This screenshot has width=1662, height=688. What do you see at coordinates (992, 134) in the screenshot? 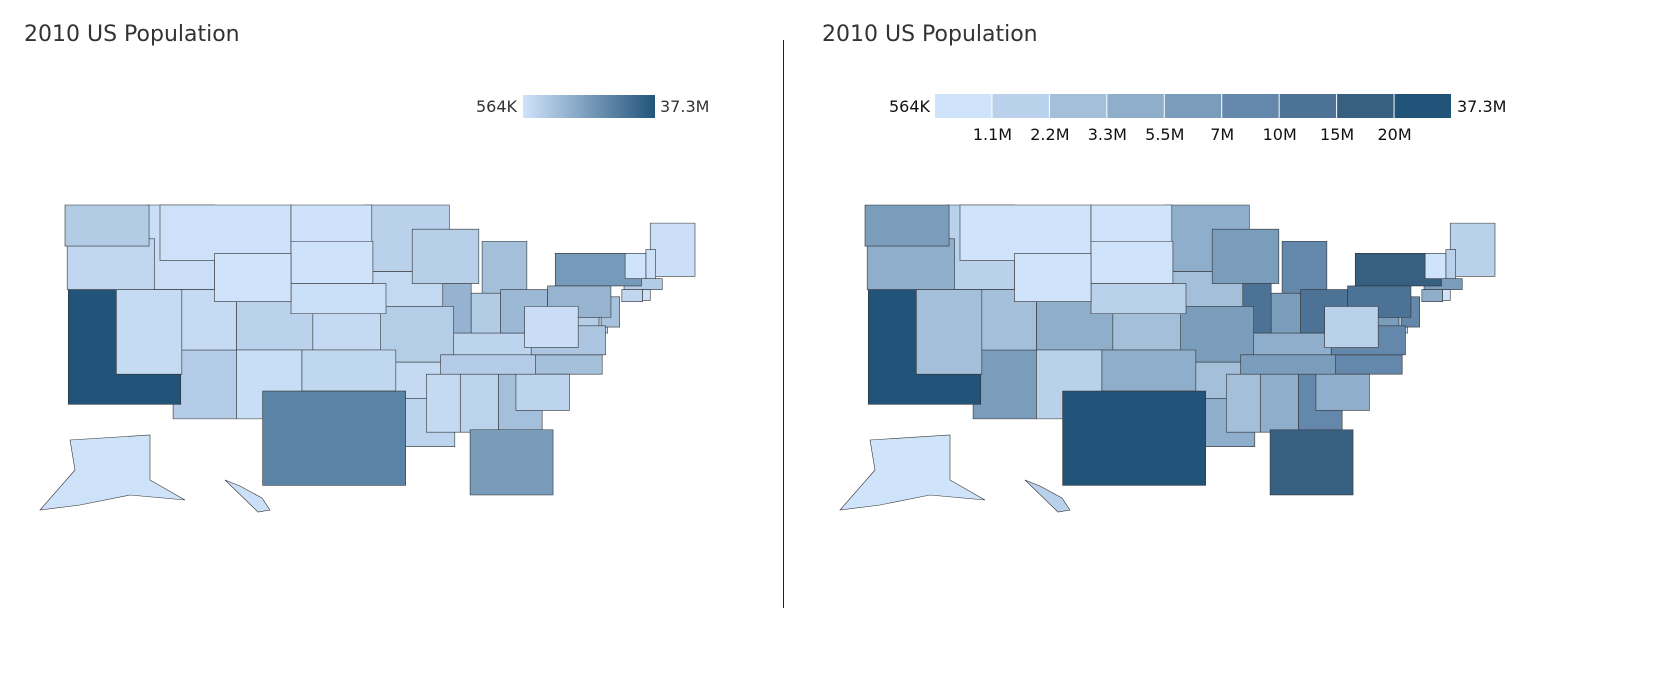
I see `legend-threshold-label: 1.1M` at bounding box center [992, 134].